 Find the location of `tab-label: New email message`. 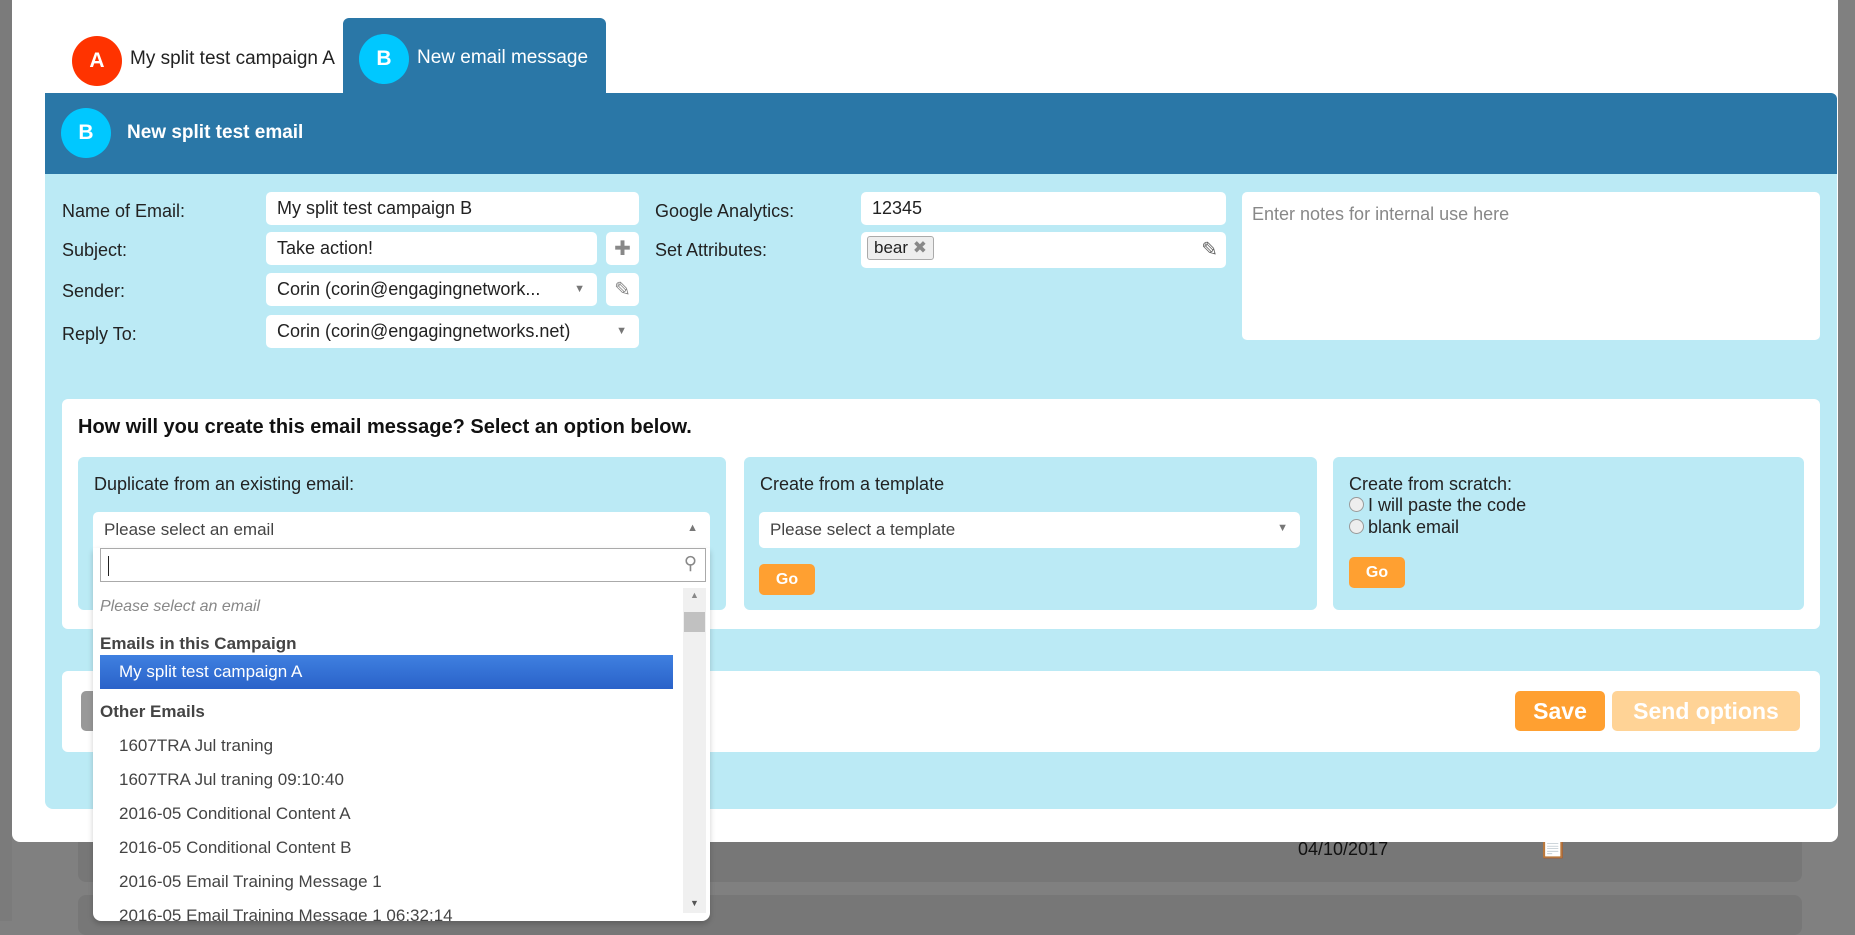

tab-label: New email message is located at coordinates (503, 57).